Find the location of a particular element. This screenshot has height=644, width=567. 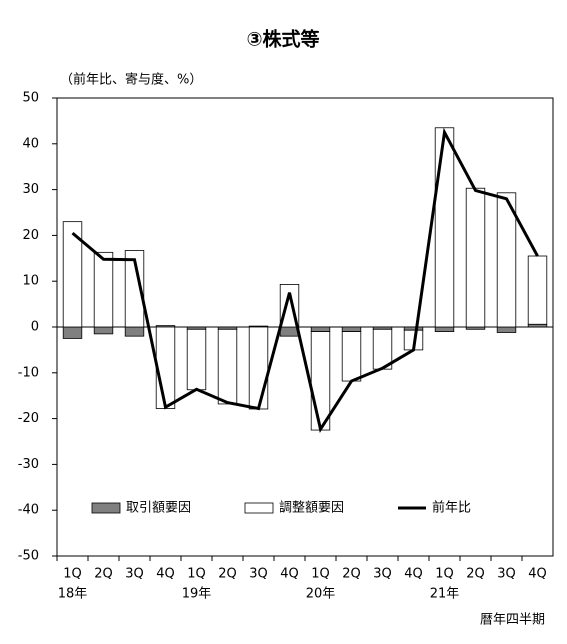

y-tick-label: 20 is located at coordinates (30, 235).